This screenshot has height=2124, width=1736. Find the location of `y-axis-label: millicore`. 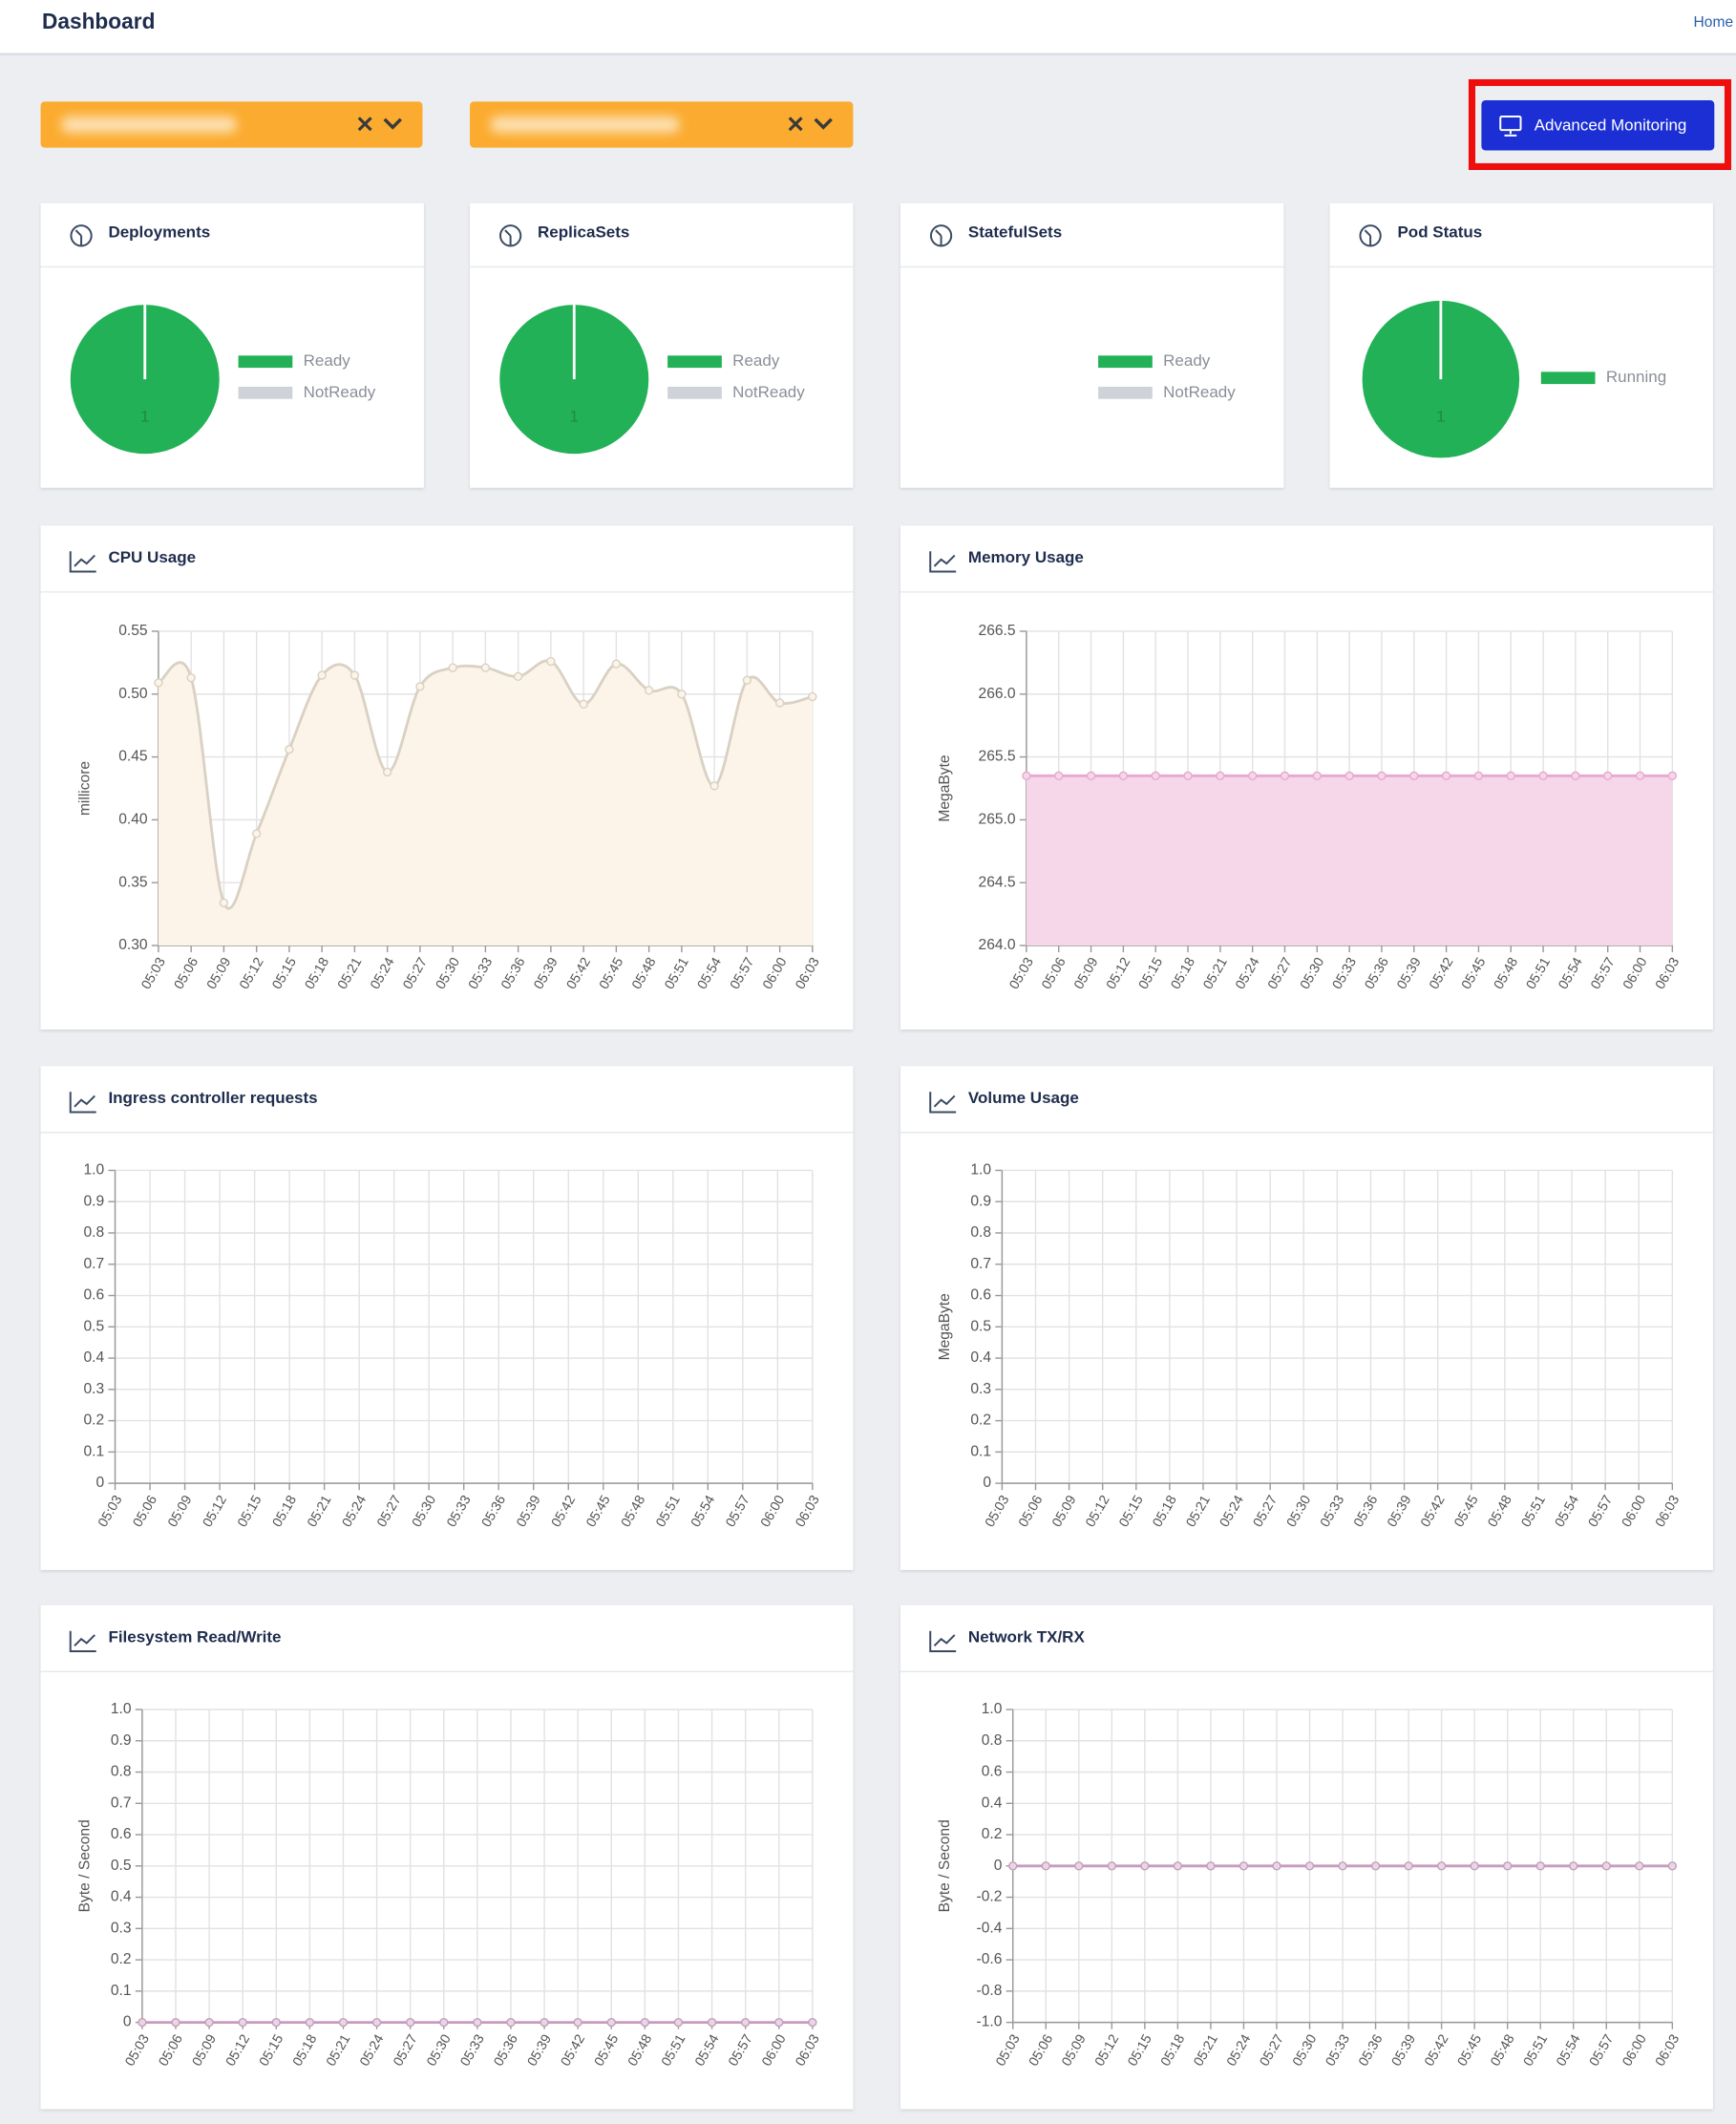

y-axis-label: millicore is located at coordinates (84, 788).